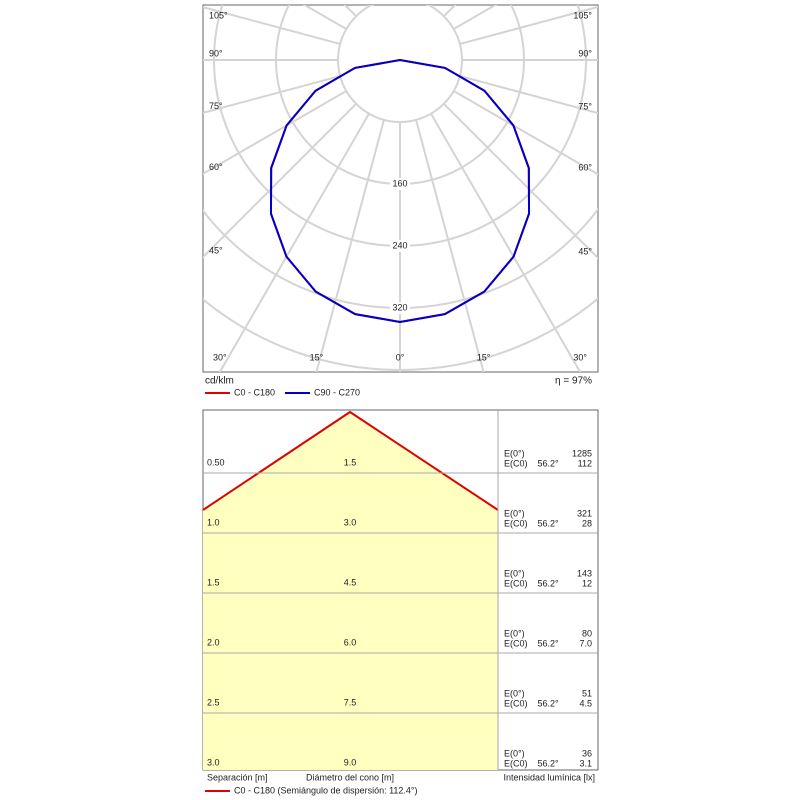  What do you see at coordinates (585, 463) in the screenshot?
I see `ec0-value: 112` at bounding box center [585, 463].